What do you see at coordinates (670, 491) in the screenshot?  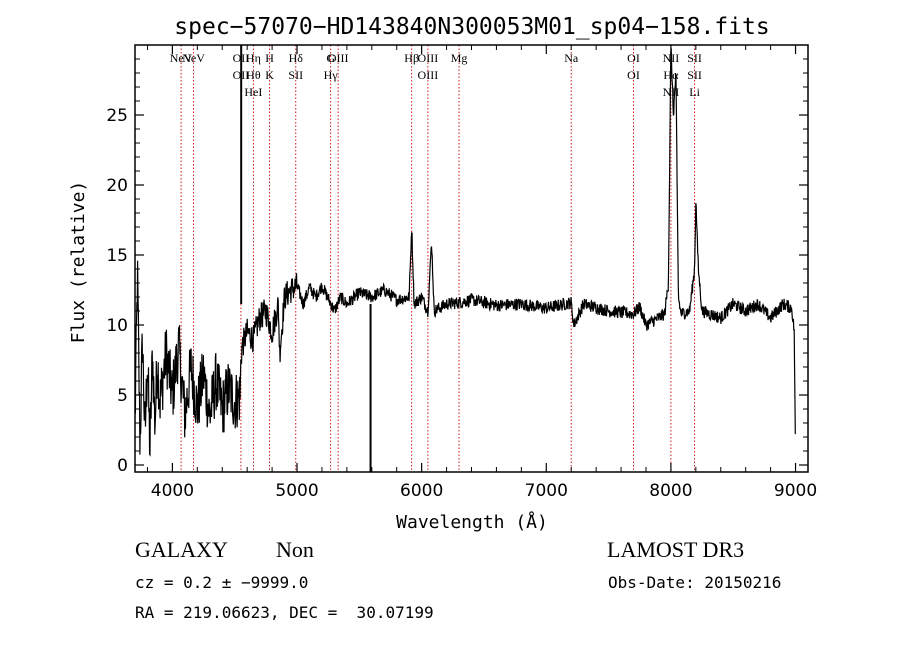 I see `x-tick-label: 8000` at bounding box center [670, 491].